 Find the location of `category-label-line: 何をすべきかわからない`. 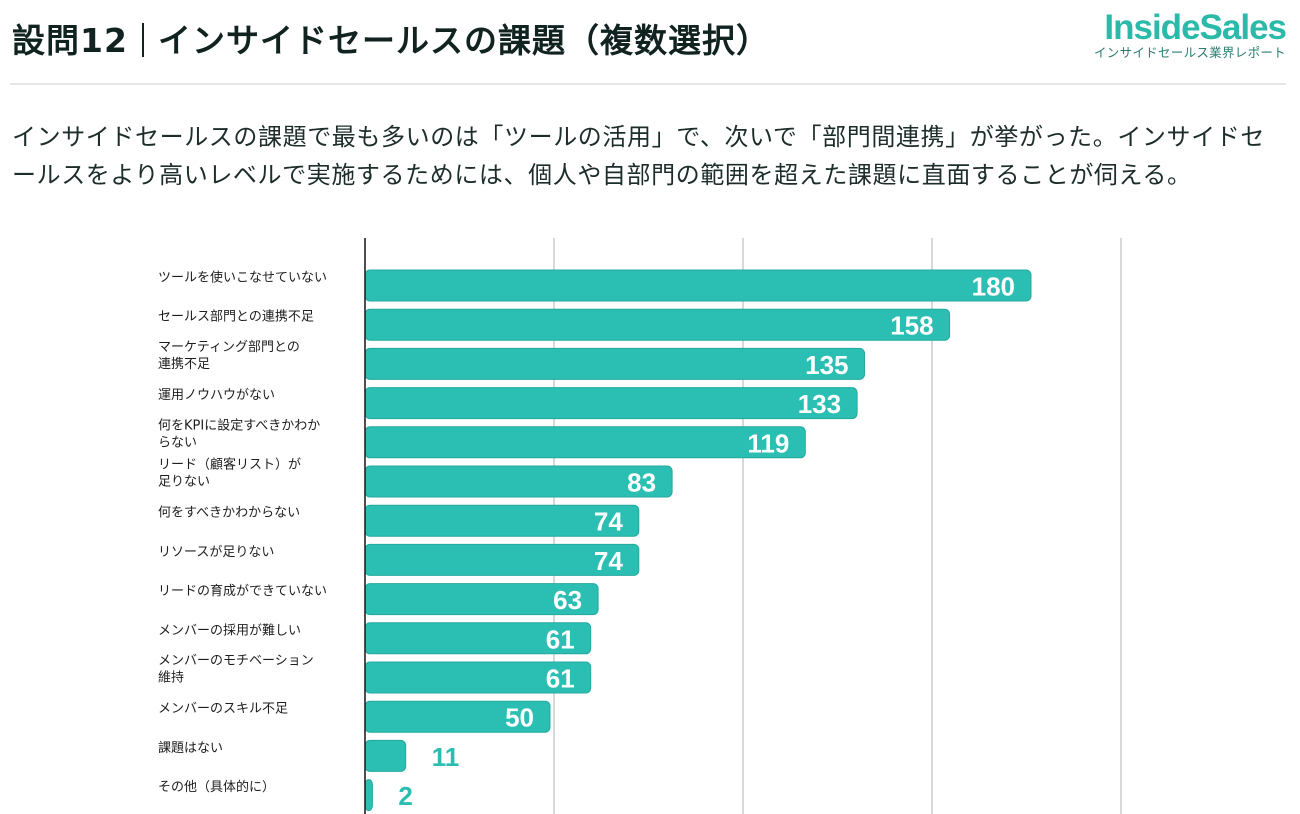

category-label-line: 何をすべきかわからない is located at coordinates (229, 513).